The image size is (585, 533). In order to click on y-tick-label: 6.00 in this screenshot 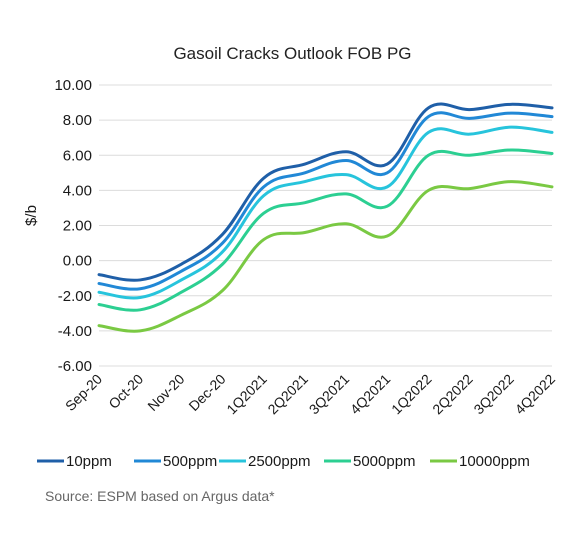, I will do `click(77, 155)`.